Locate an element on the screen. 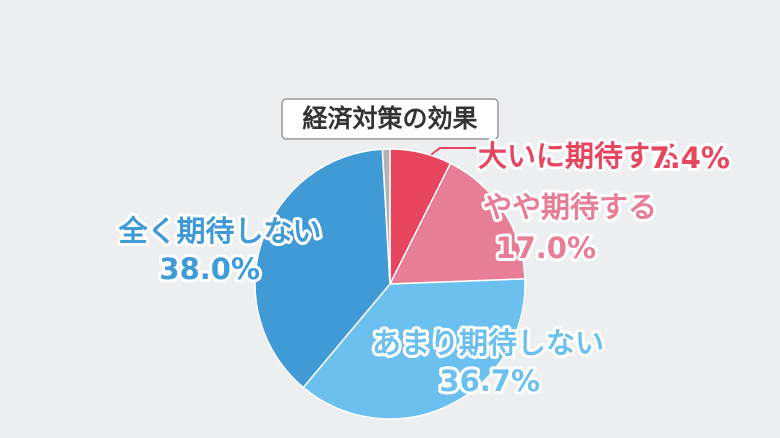 This screenshot has width=780, height=438. title-box is located at coordinates (390, 119).